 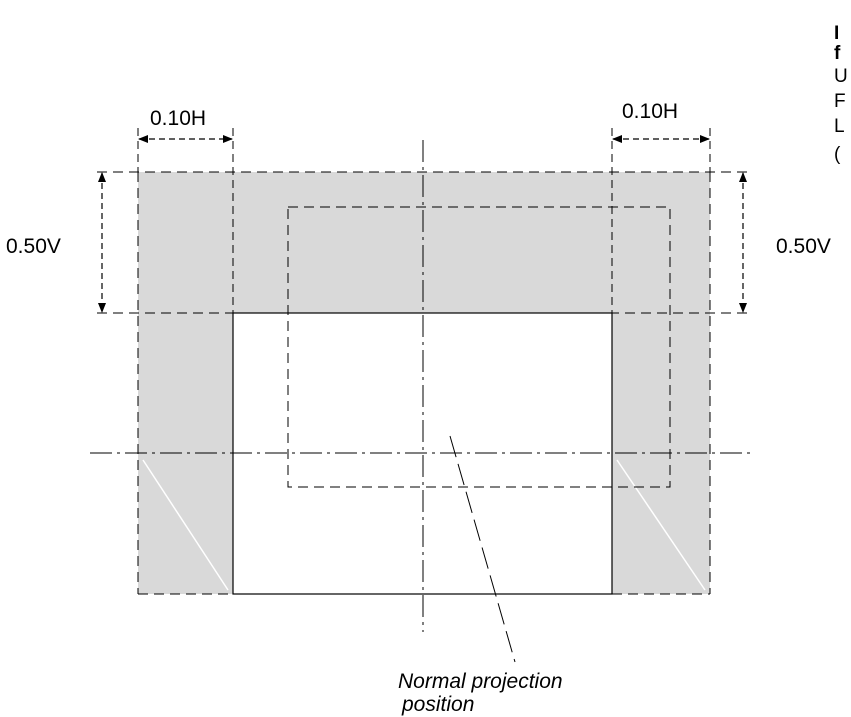 What do you see at coordinates (803, 246) in the screenshot?
I see `right-vertical-label: 0.50V` at bounding box center [803, 246].